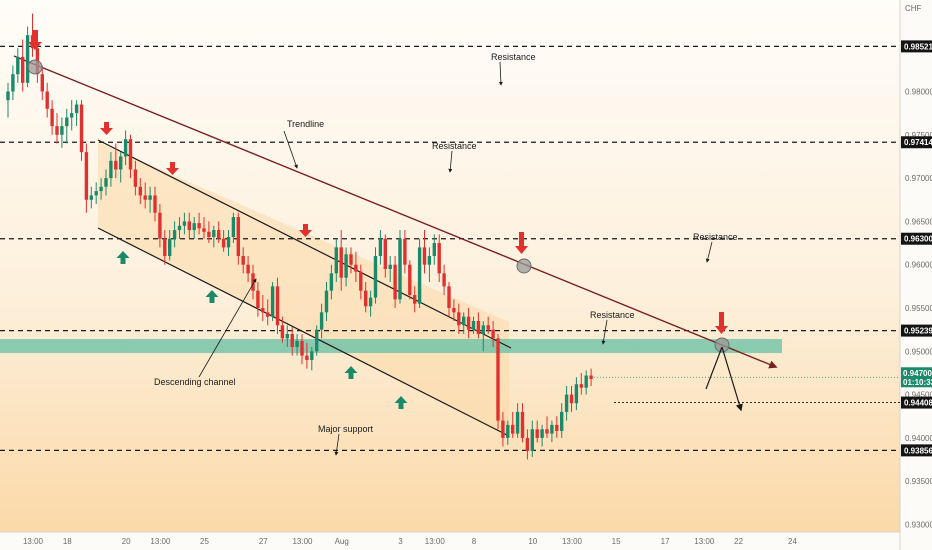 The width and height of the screenshot is (932, 550). What do you see at coordinates (918, 450) in the screenshot?
I see `level-price-text: 0.93856` at bounding box center [918, 450].